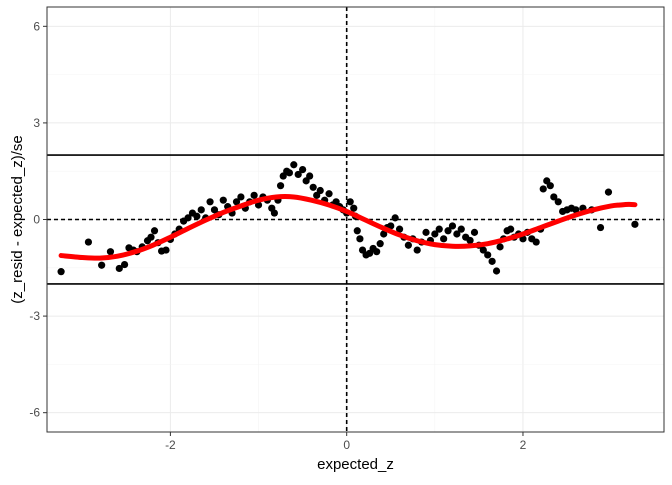 This screenshot has height=485, width=672. Describe the element at coordinates (346, 445) in the screenshot. I see `x-tick-label: 0` at that location.